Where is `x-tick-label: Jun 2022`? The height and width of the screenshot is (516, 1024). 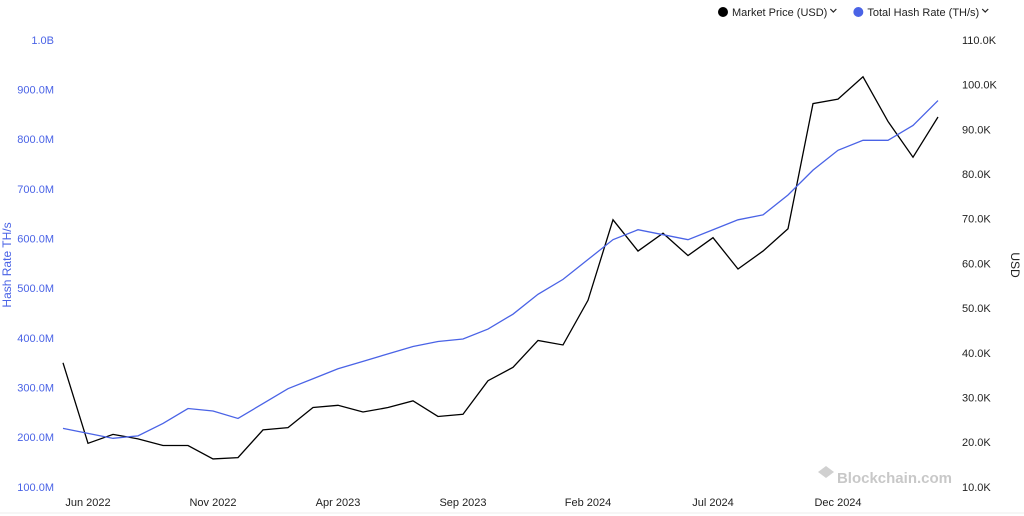
x-tick-label: Jun 2022 is located at coordinates (87, 503).